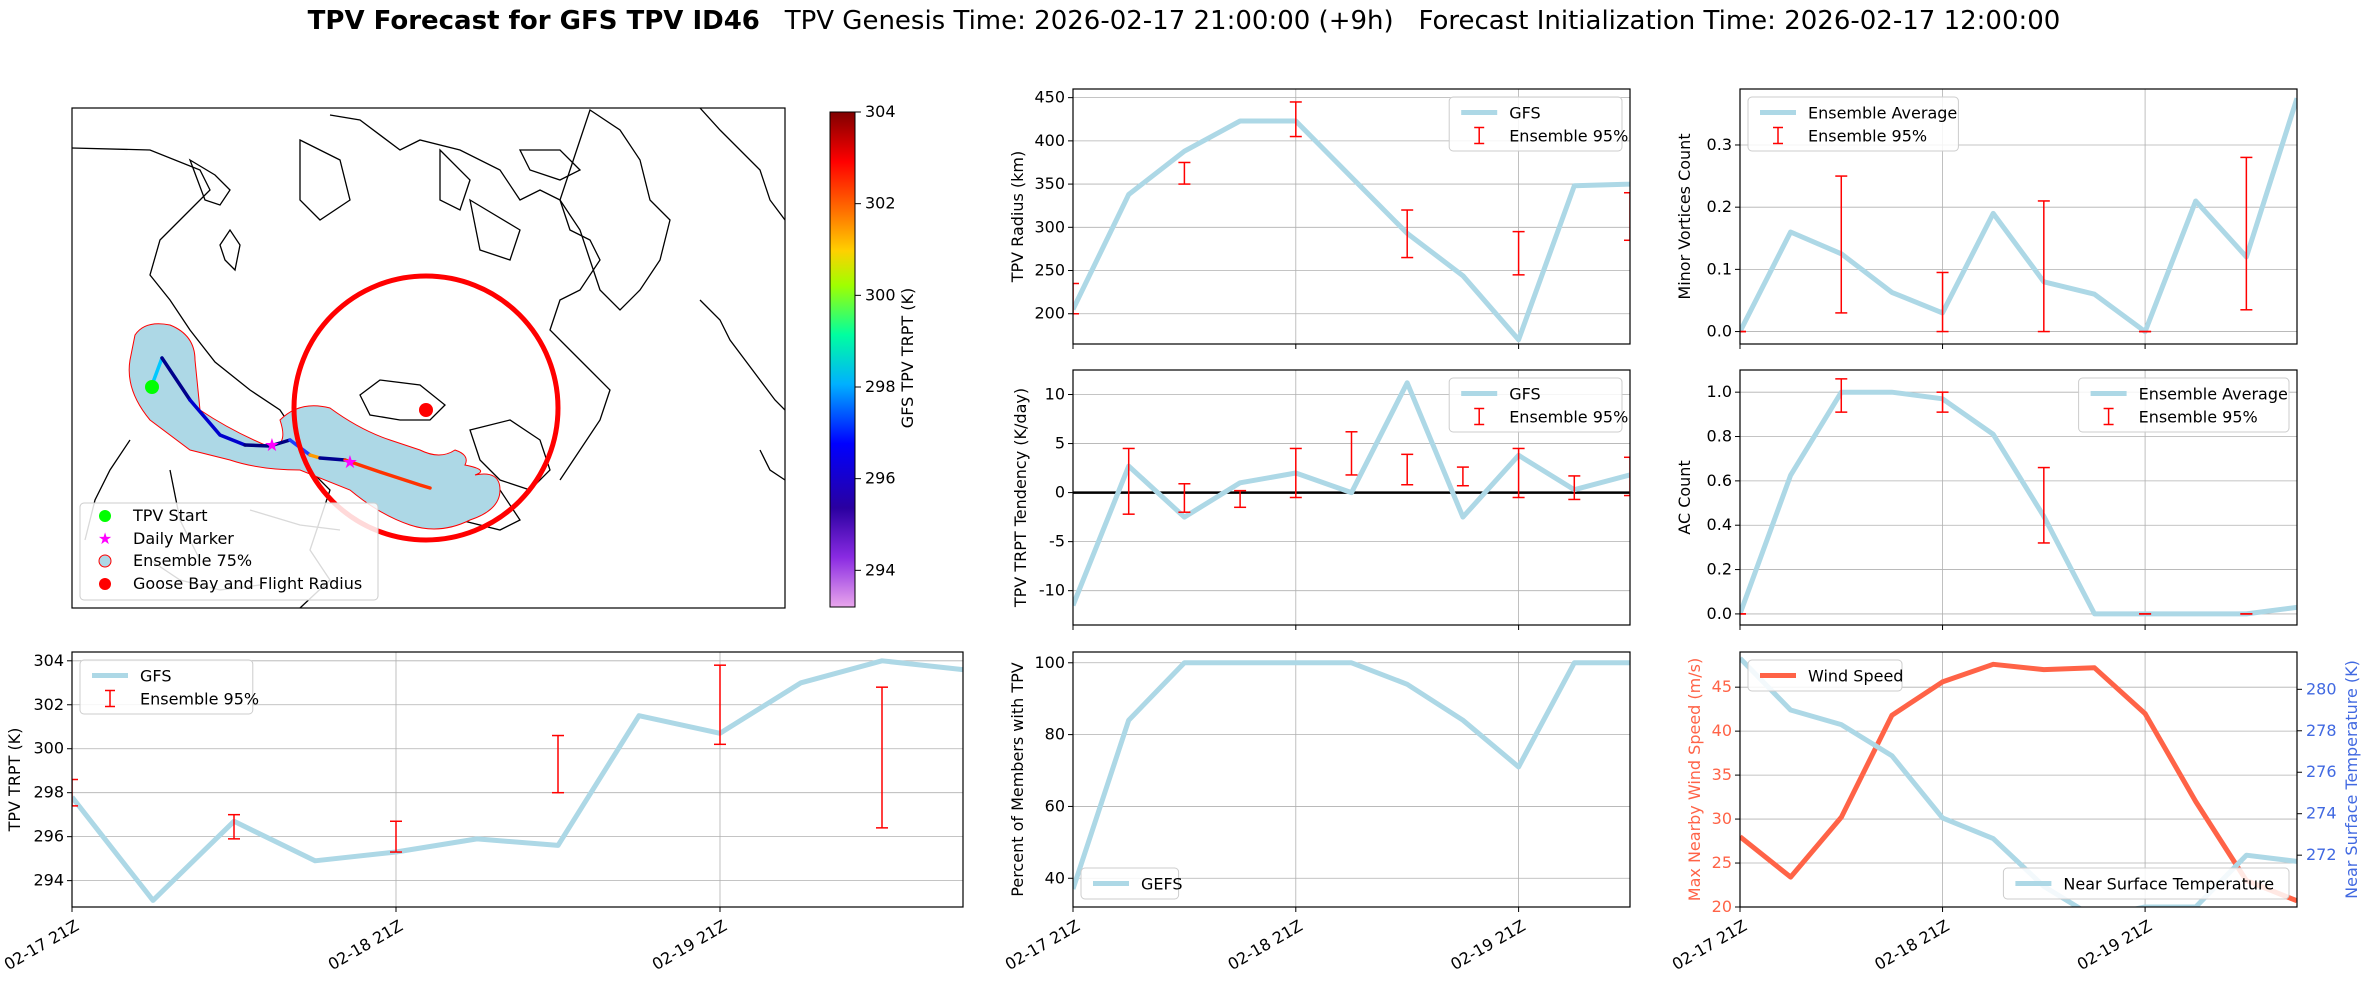 The image size is (2368, 982). What do you see at coordinates (1694, 779) in the screenshot?
I see `y-axis-label: Max Nearby Wind Speed (m/s)` at bounding box center [1694, 779].